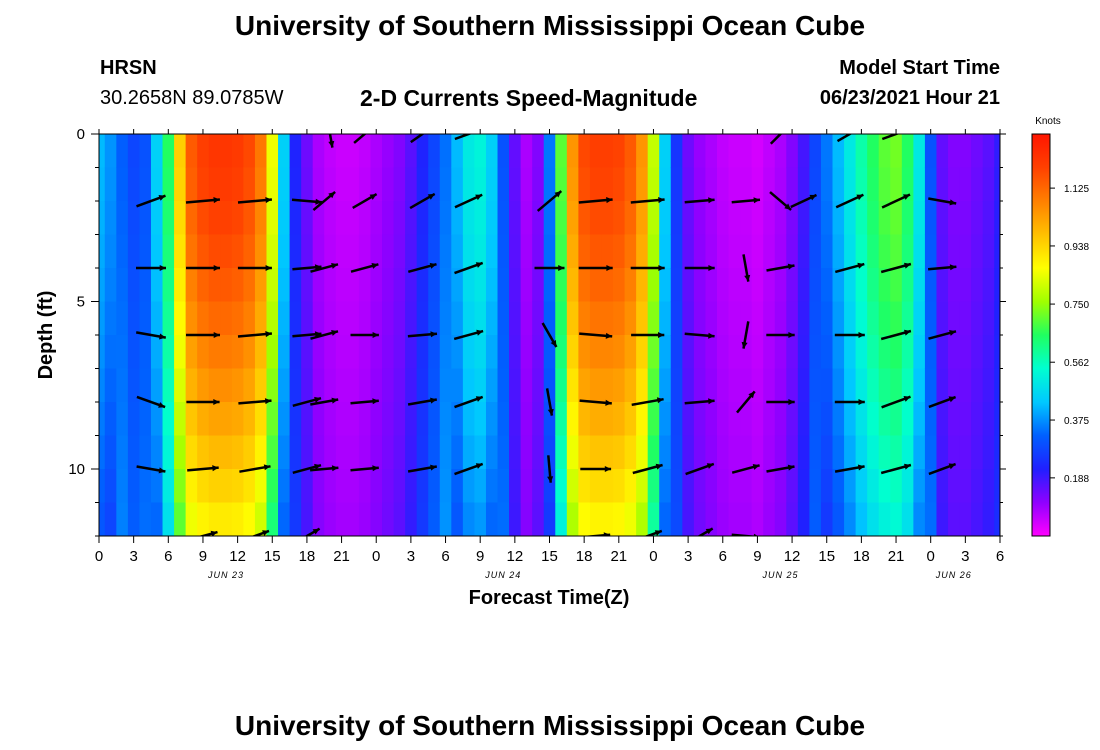  Describe the element at coordinates (792, 556) in the screenshot. I see `x-tick-label: 12` at that location.